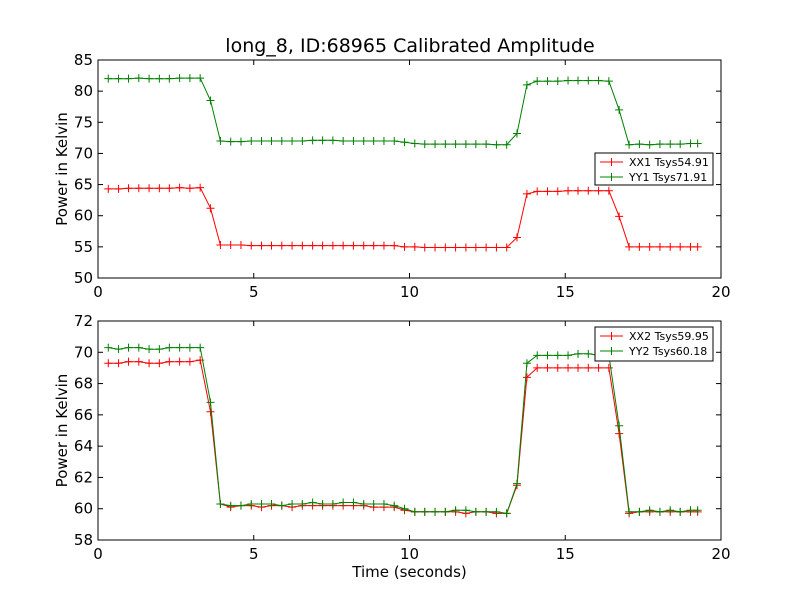  Describe the element at coordinates (654, 169) in the screenshot. I see `plot0-legend-box` at that location.